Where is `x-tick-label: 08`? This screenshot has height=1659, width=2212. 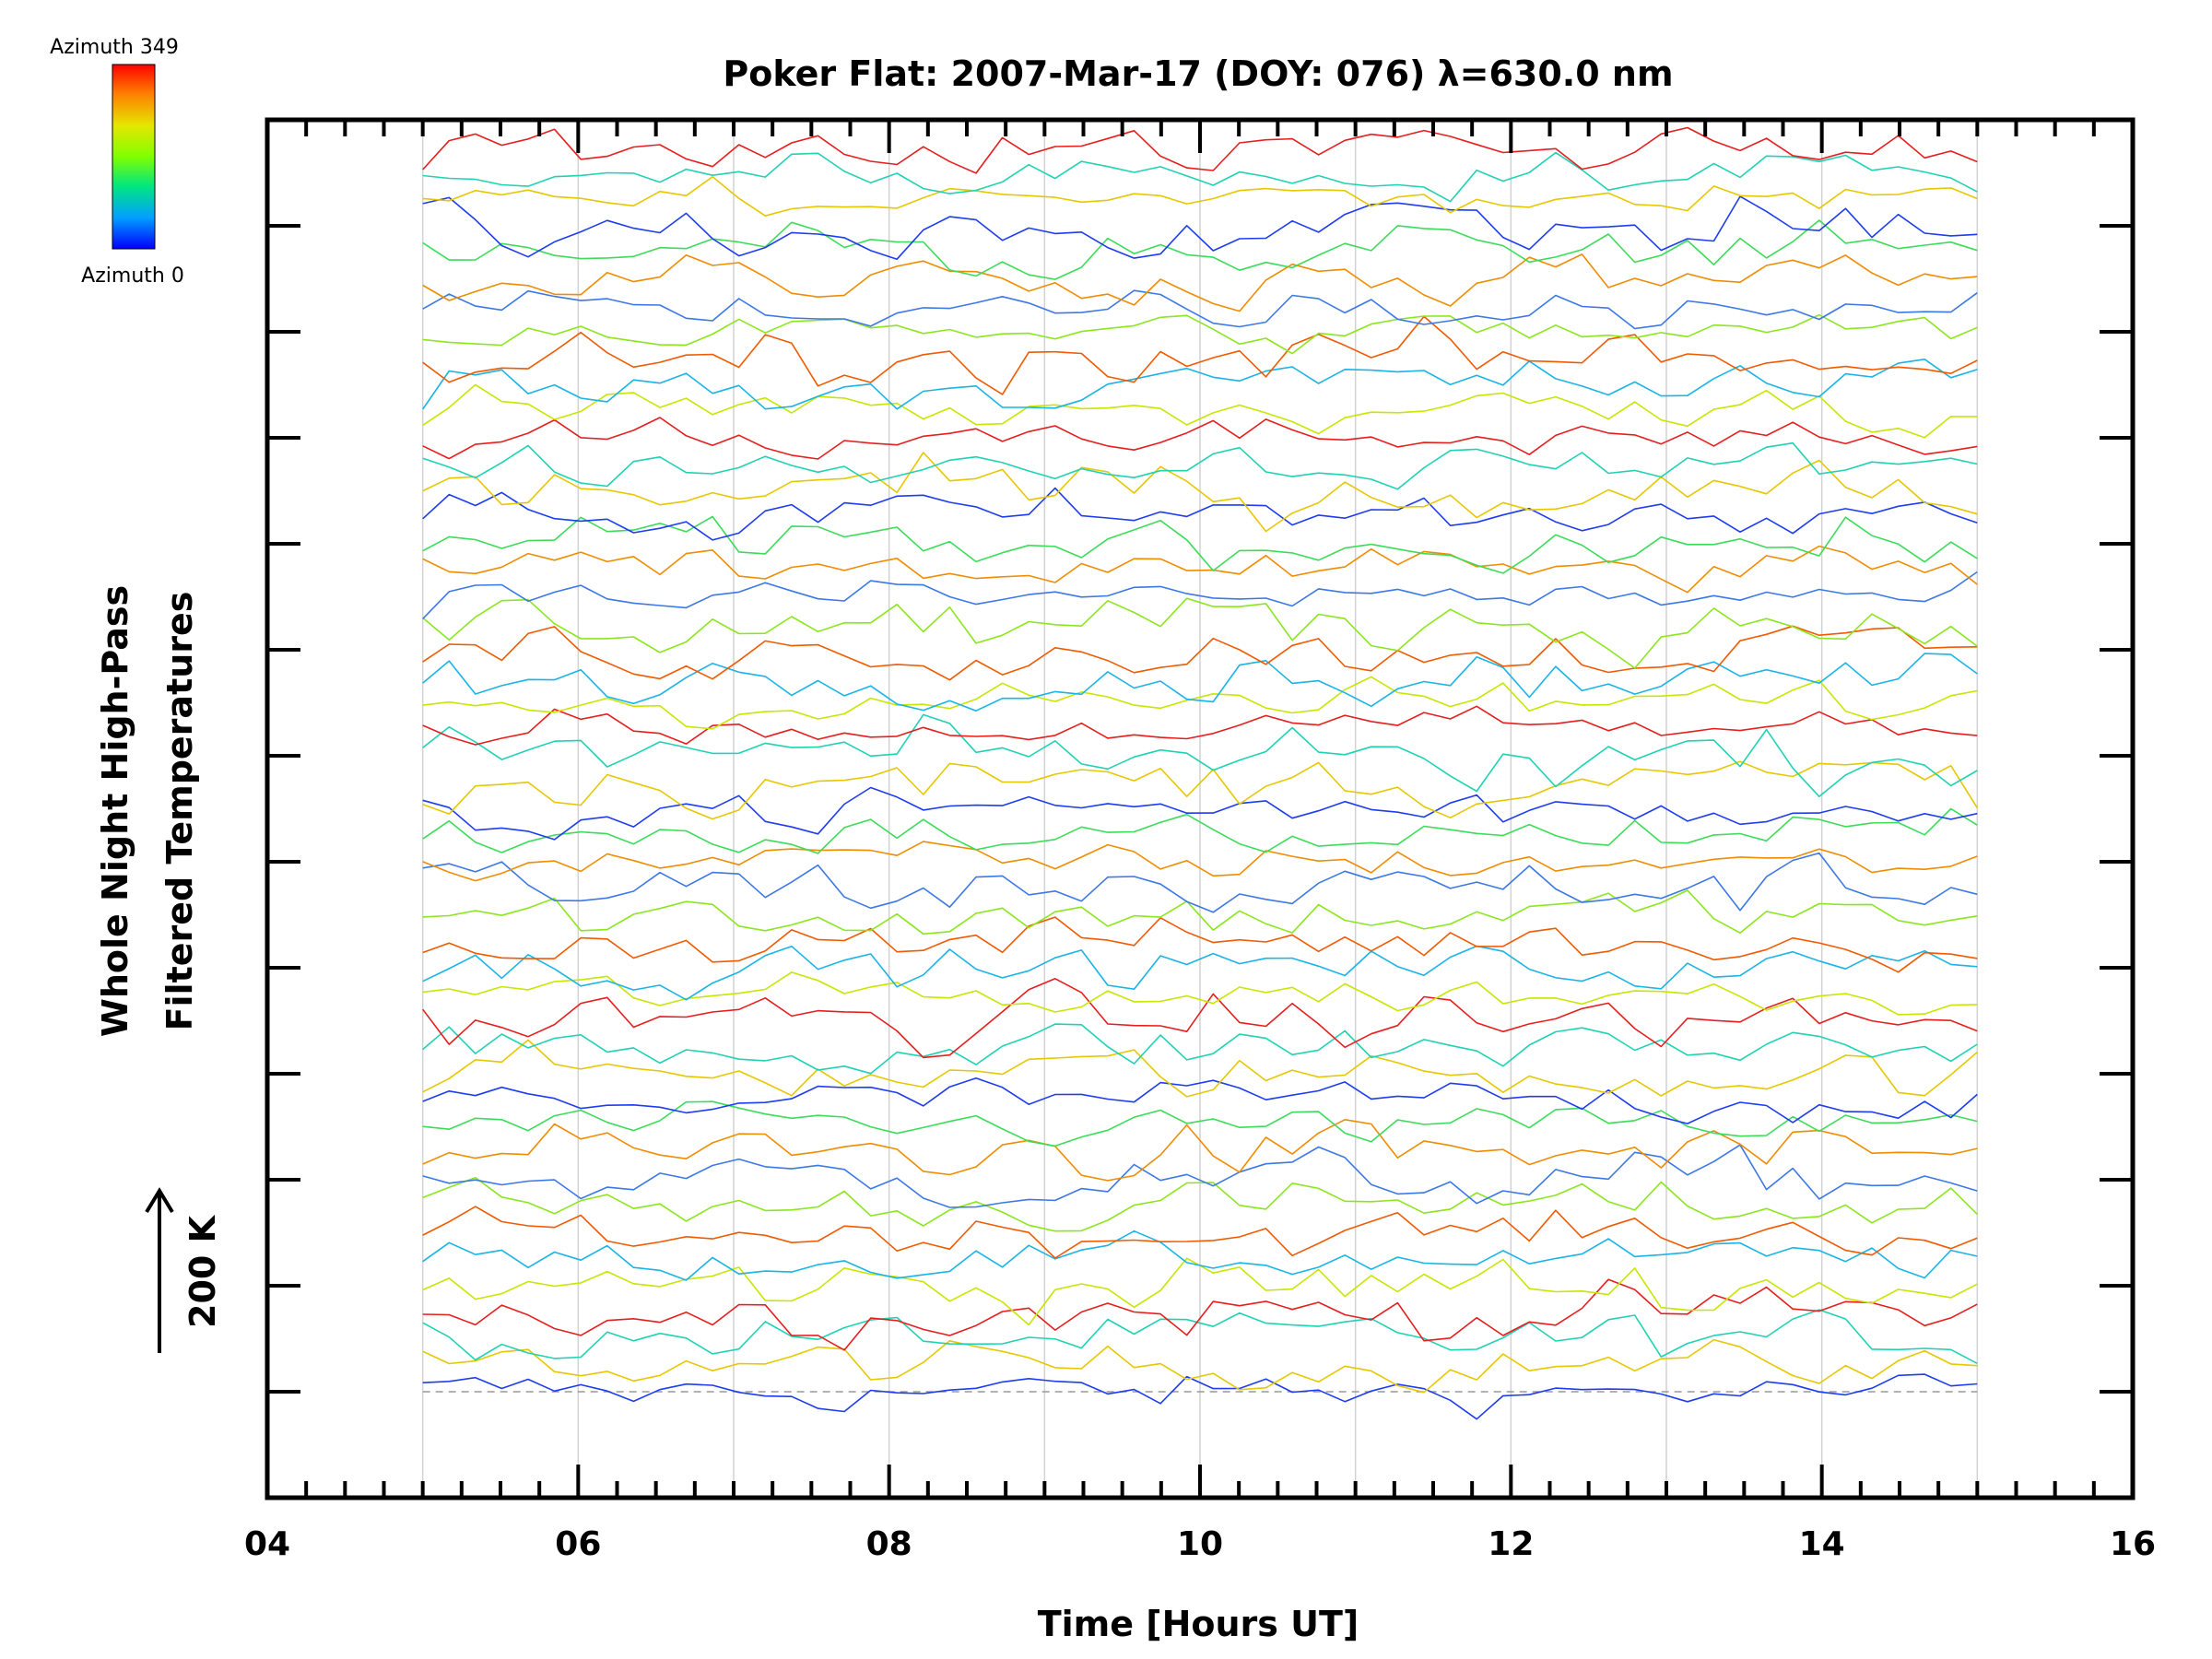
x-tick-label: 08 is located at coordinates (889, 1544).